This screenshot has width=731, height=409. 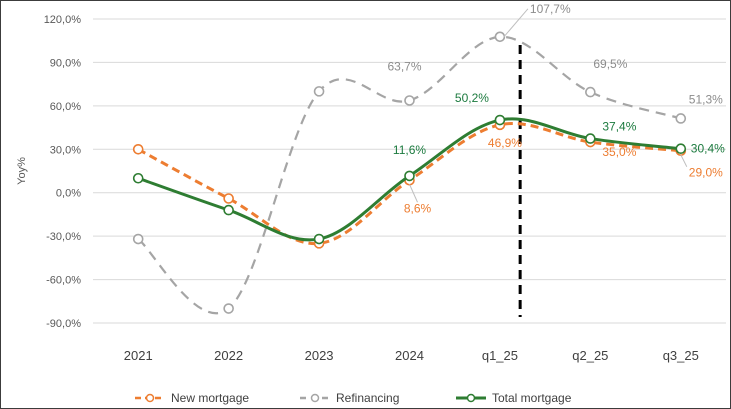 I want to click on x-tick-label: q1_25, so click(x=500, y=355).